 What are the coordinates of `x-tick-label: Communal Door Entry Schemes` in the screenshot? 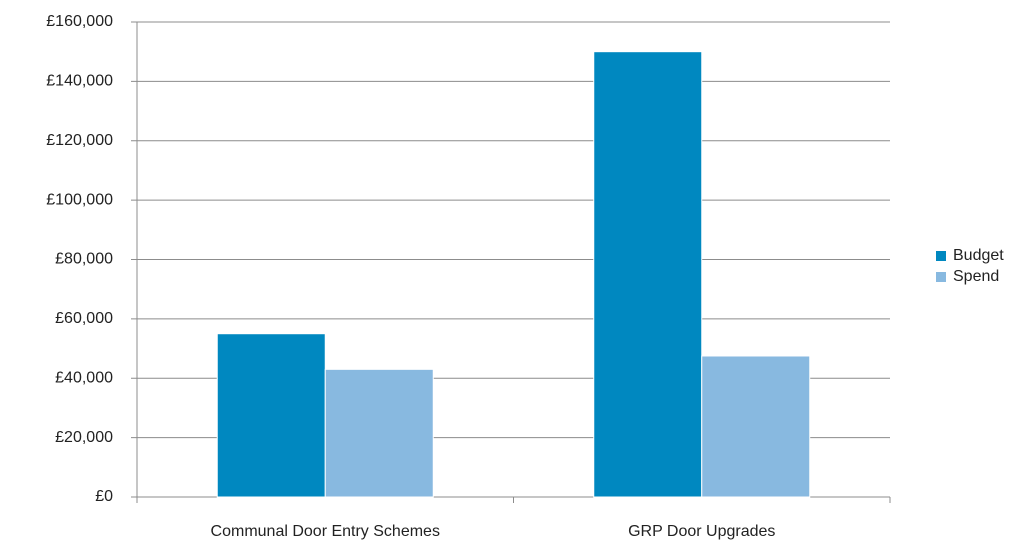 It's located at (325, 531).